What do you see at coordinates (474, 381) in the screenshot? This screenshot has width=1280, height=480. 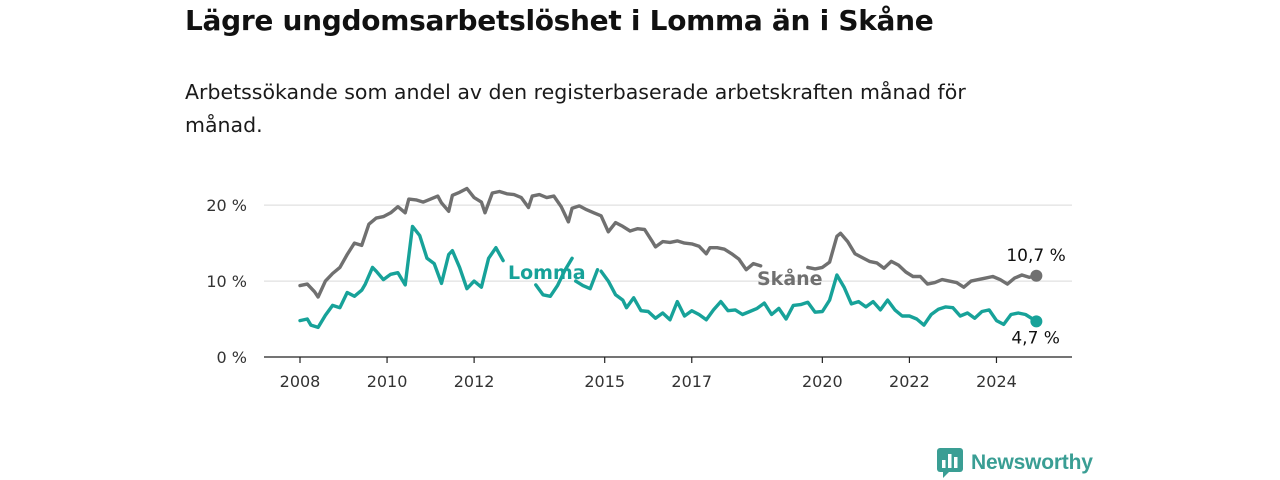 I see `x-tick-label: 2012` at bounding box center [474, 381].